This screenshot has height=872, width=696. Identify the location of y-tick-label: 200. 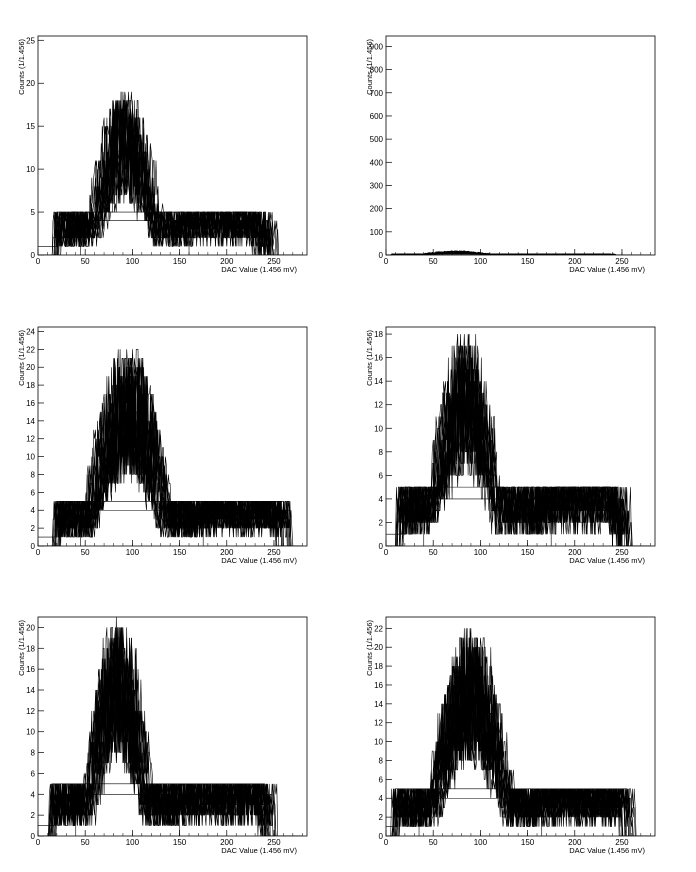
(377, 209).